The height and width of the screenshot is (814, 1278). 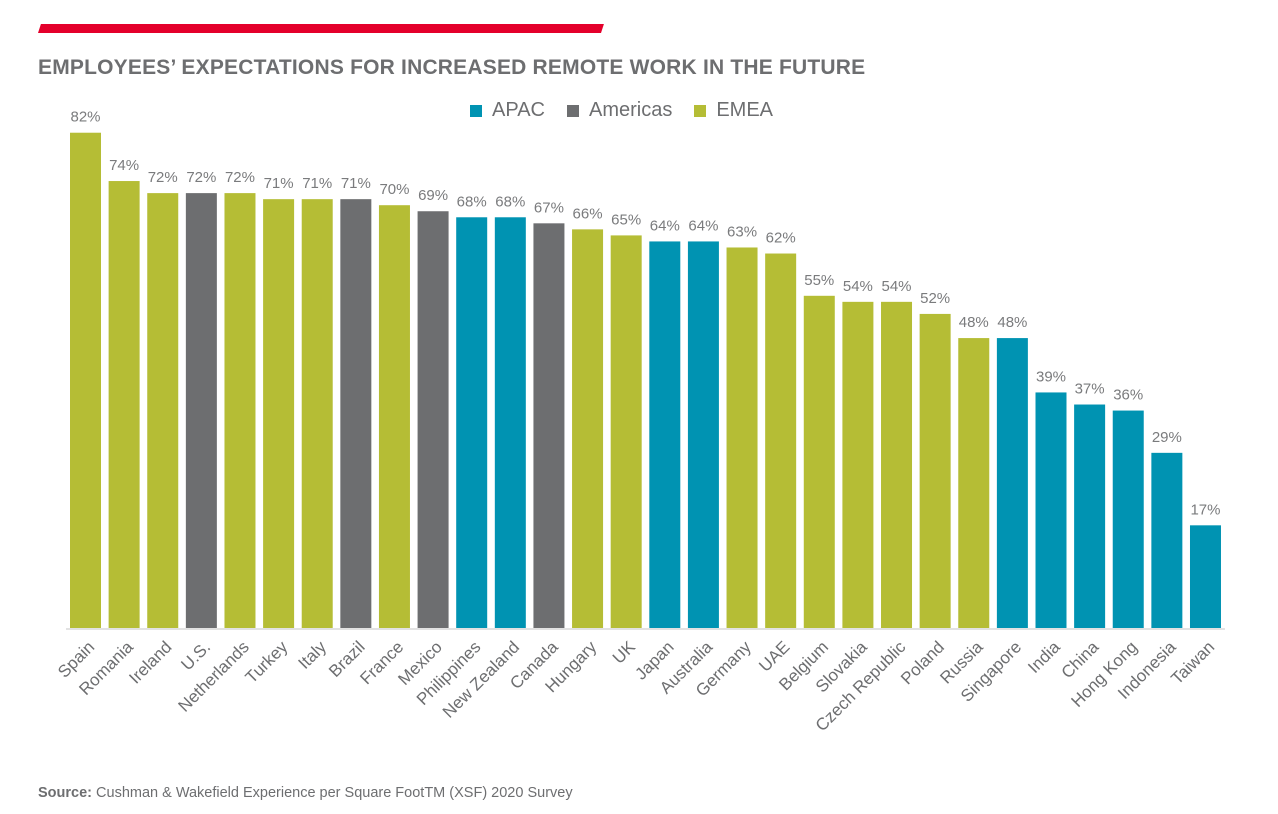 What do you see at coordinates (700, 110) in the screenshot?
I see `legend-swatch-emea` at bounding box center [700, 110].